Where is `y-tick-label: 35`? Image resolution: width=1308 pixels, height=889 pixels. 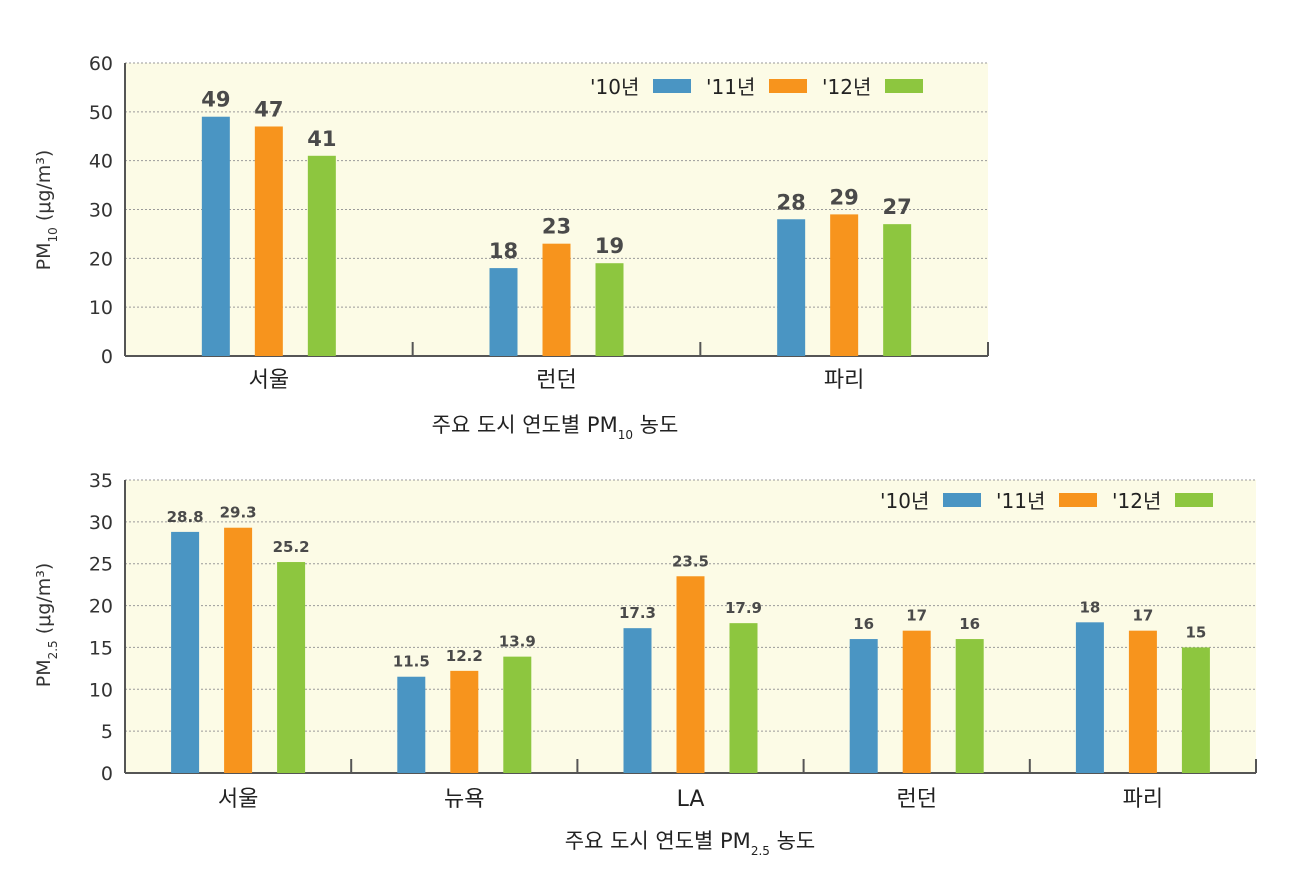
y-tick-label: 35 is located at coordinates (101, 481).